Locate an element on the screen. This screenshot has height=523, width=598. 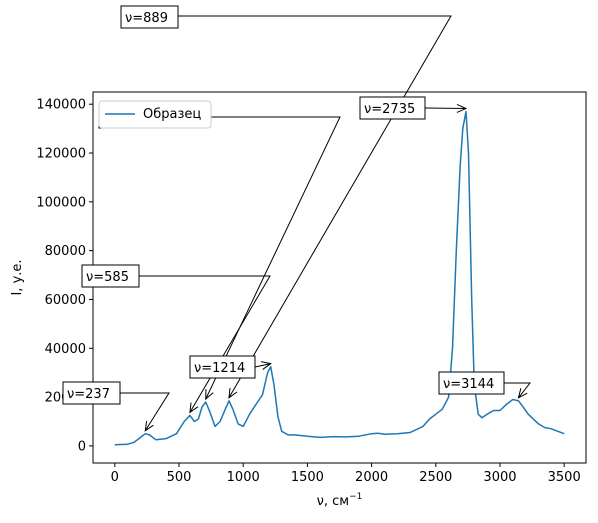
legend: Образец is located at coordinates (155, 114).